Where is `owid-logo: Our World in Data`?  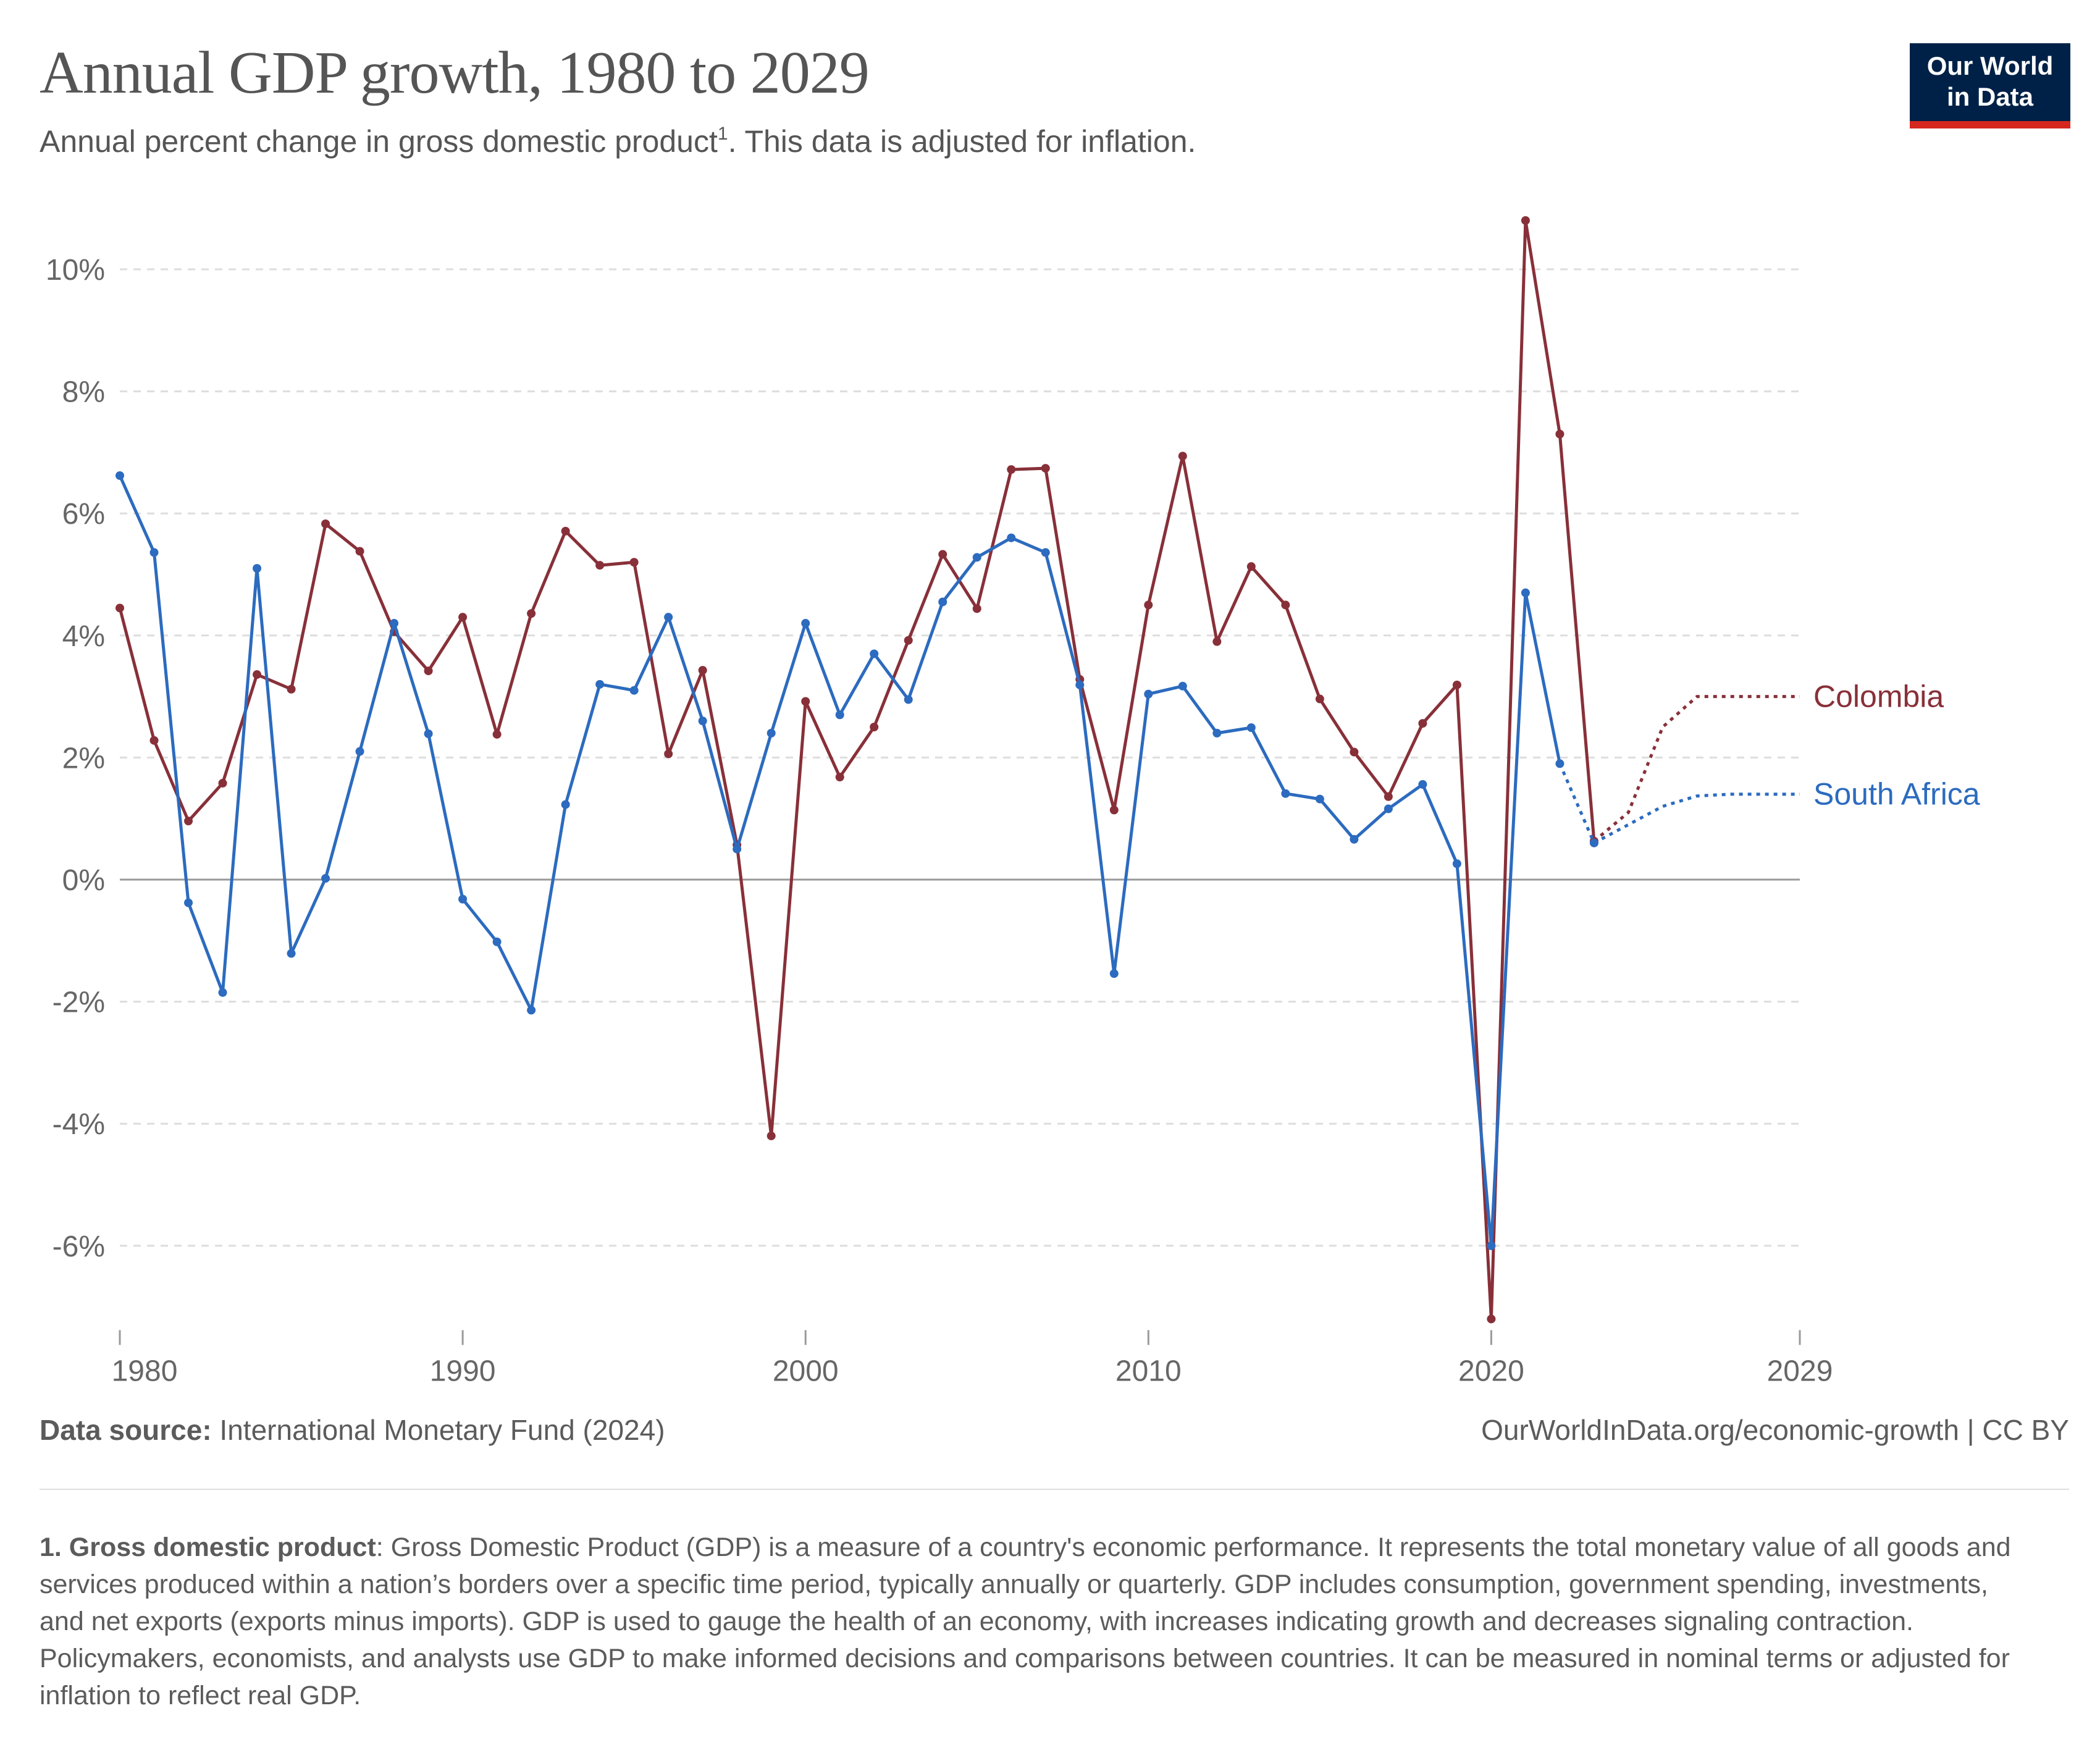 owid-logo: Our World in Data is located at coordinates (1990, 86).